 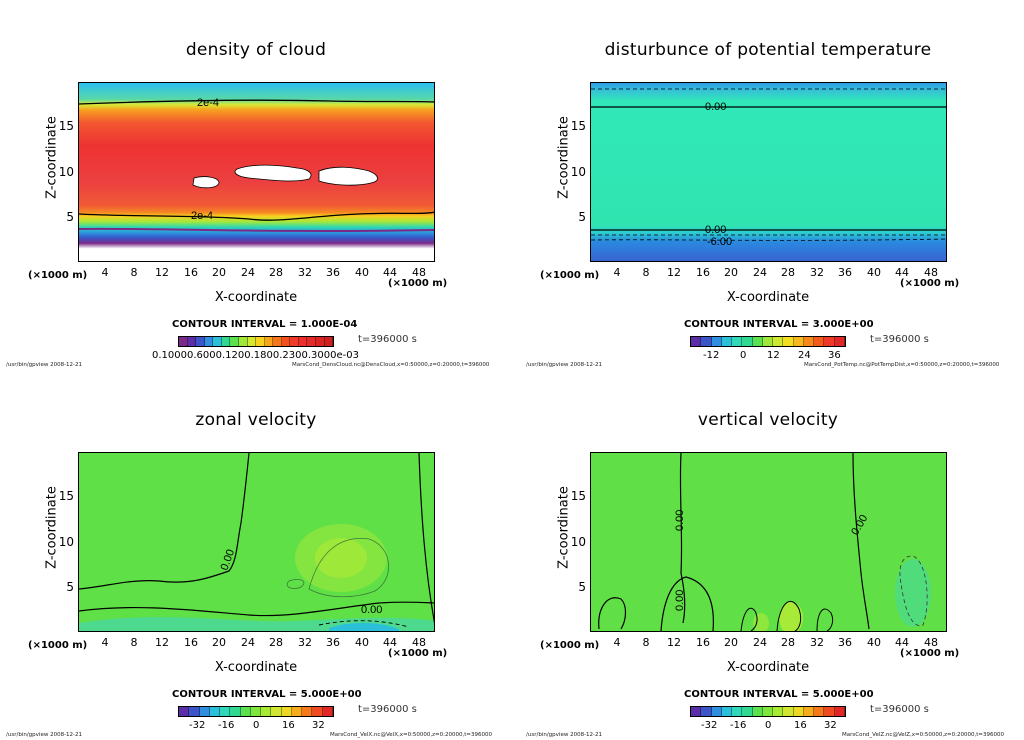 I want to click on footer-left: /usr/bin/gpview 2008-12-21, so click(x=564, y=735).